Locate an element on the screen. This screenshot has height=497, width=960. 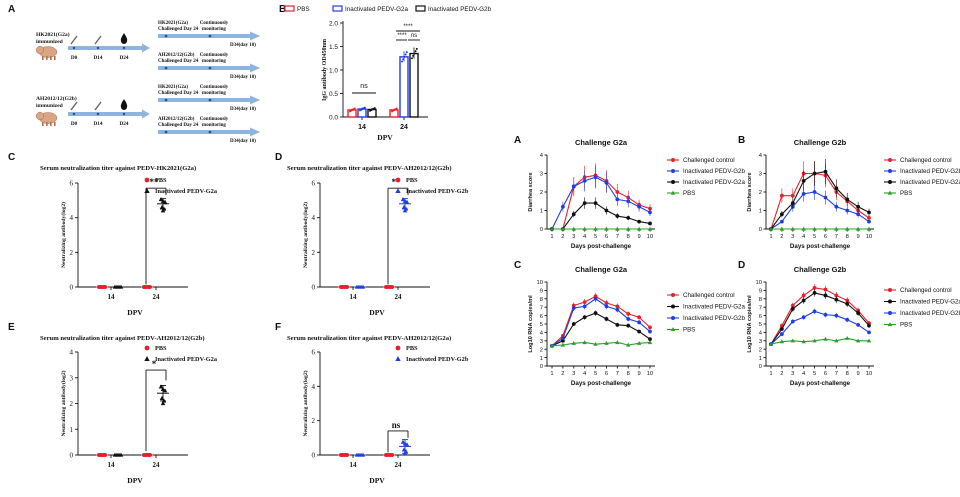
lb-legend-label: PBS is located at coordinates (906, 193).